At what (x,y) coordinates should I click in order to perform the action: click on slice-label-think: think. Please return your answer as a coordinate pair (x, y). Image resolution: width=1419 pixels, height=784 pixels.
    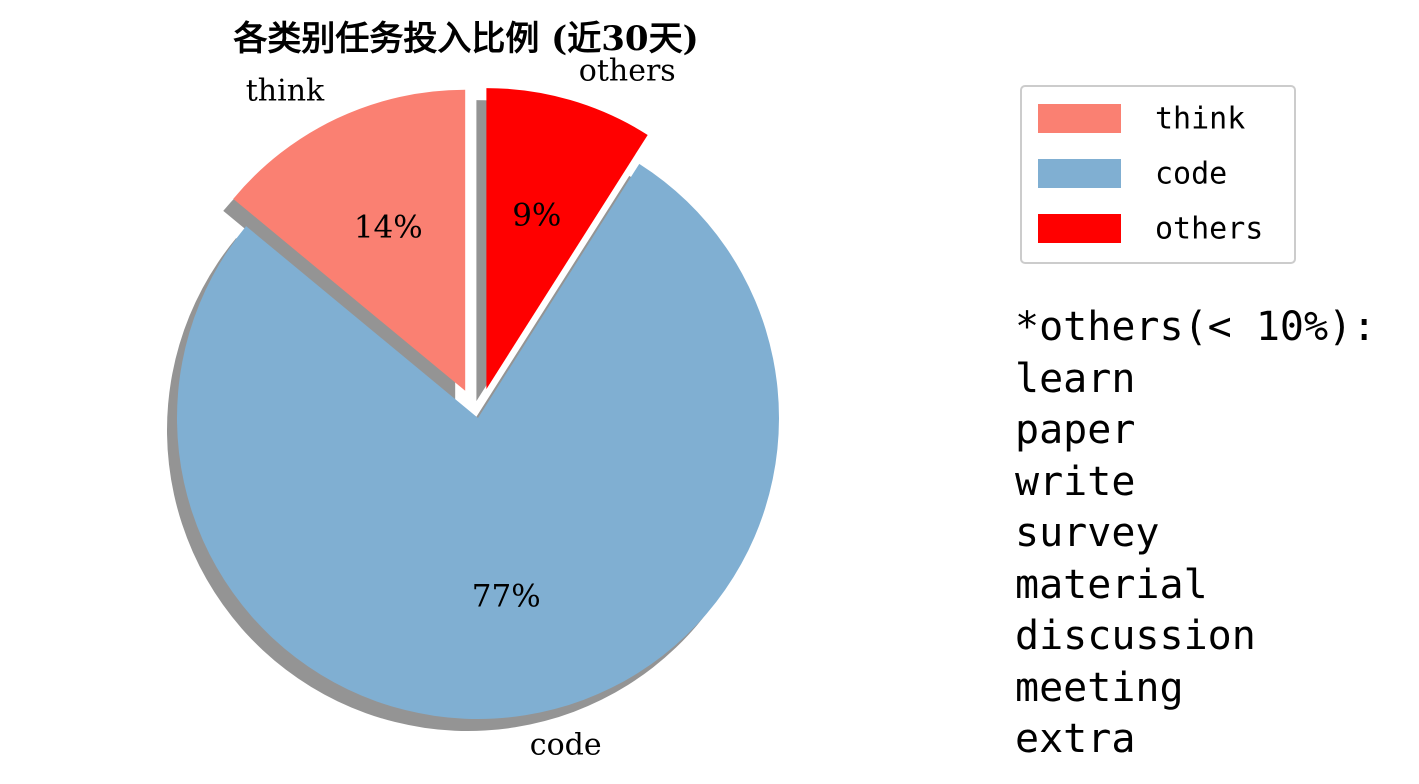
    Looking at the image, I should click on (285, 91).